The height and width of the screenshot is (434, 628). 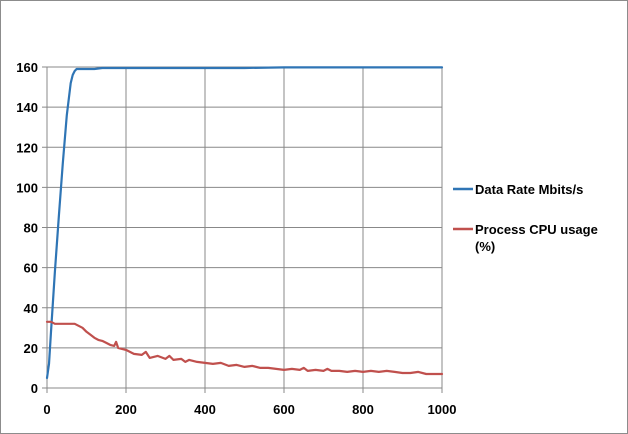 I want to click on y-tick-labels: 0 20 40 60 80 100 120 140 160, so click(x=27, y=228).